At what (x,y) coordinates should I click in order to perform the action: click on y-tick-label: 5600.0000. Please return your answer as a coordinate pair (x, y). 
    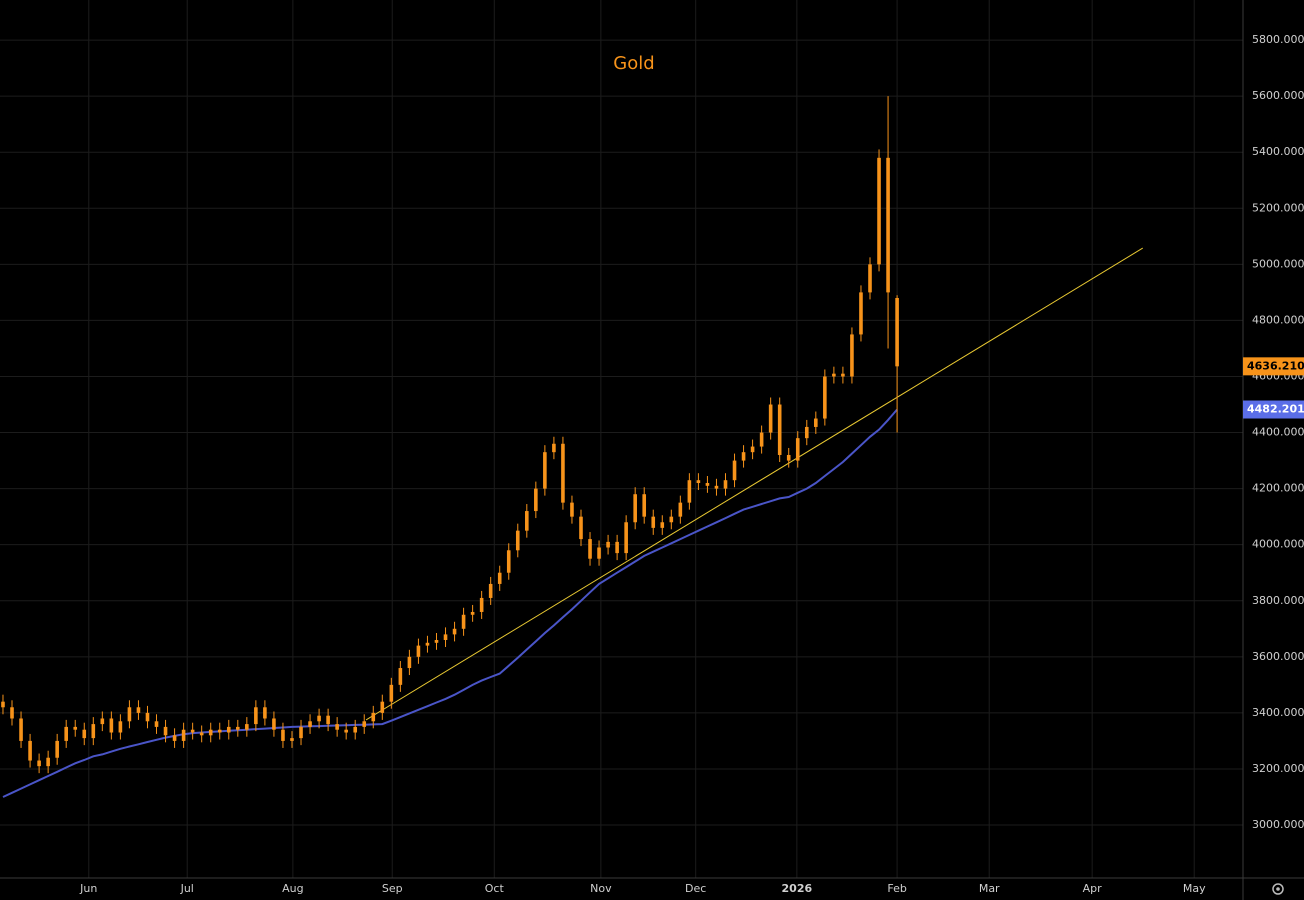
    Looking at the image, I should click on (1278, 95).